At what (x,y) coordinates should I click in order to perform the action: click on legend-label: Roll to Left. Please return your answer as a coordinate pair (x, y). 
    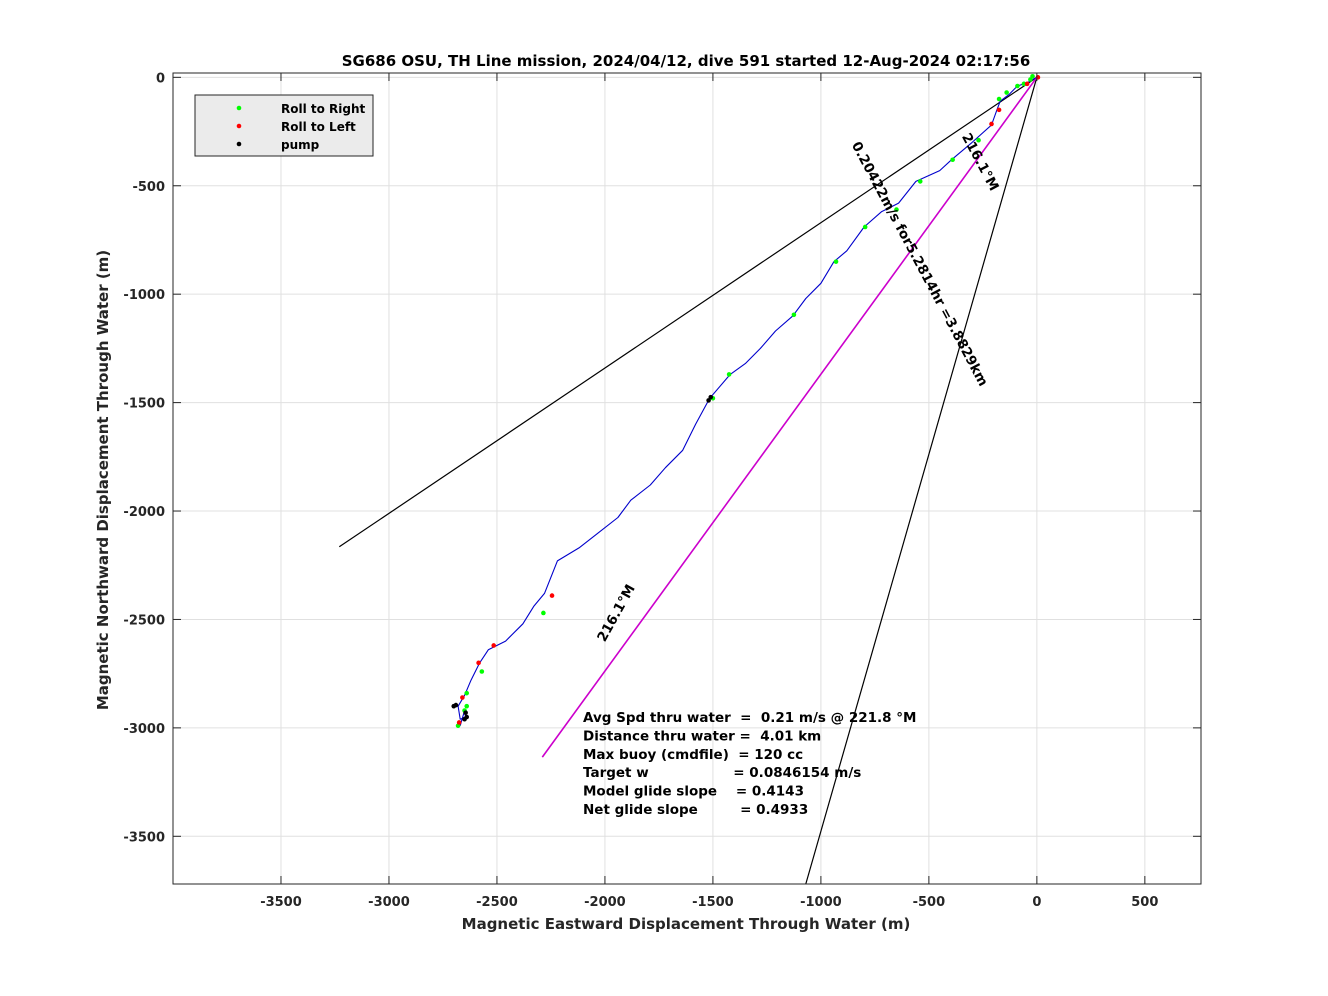
    Looking at the image, I should click on (318, 127).